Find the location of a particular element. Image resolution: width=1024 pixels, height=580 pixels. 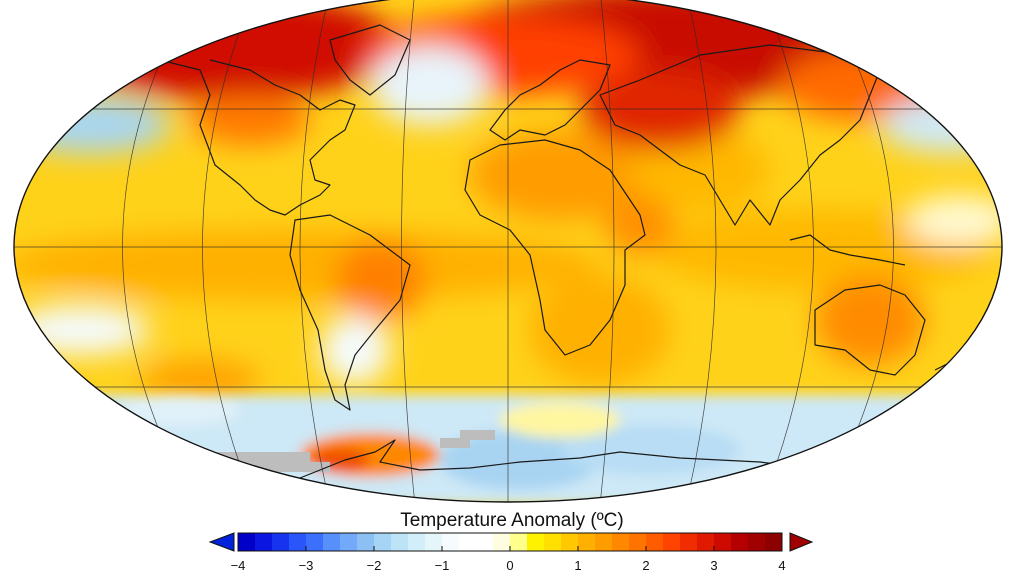

colorbar: −4 −3 −2 −1 0 1 2 3 4 is located at coordinates (511, 552).